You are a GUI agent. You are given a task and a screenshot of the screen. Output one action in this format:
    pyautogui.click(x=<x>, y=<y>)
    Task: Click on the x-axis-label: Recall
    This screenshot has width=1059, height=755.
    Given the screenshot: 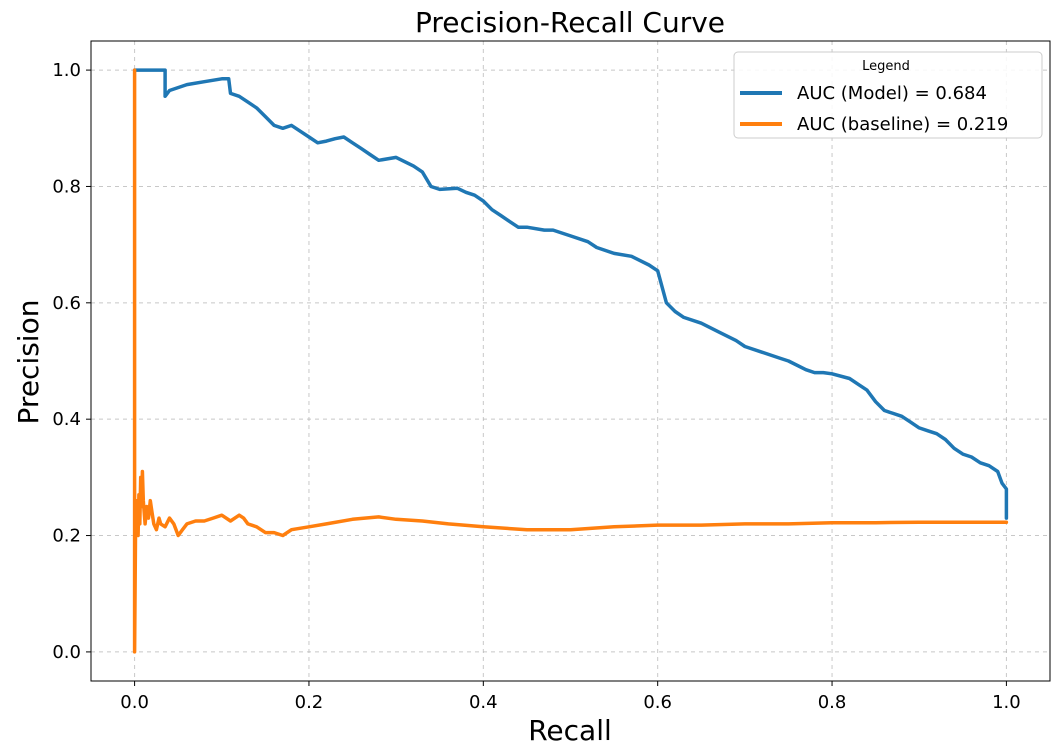 What is the action you would take?
    pyautogui.click(x=570, y=730)
    